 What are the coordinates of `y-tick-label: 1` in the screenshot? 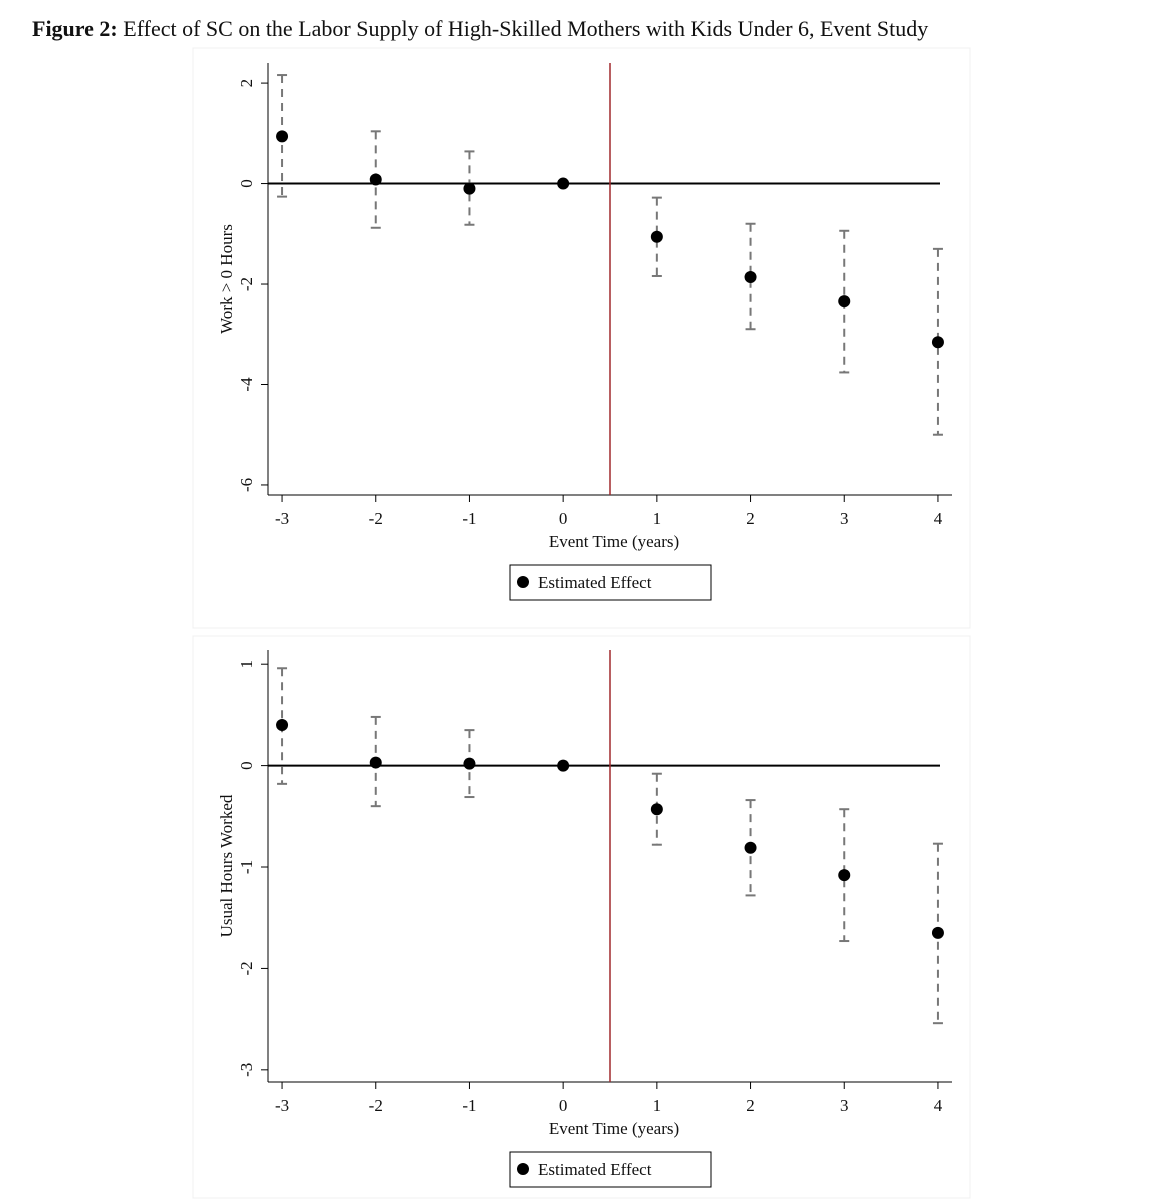 It's located at (246, 664).